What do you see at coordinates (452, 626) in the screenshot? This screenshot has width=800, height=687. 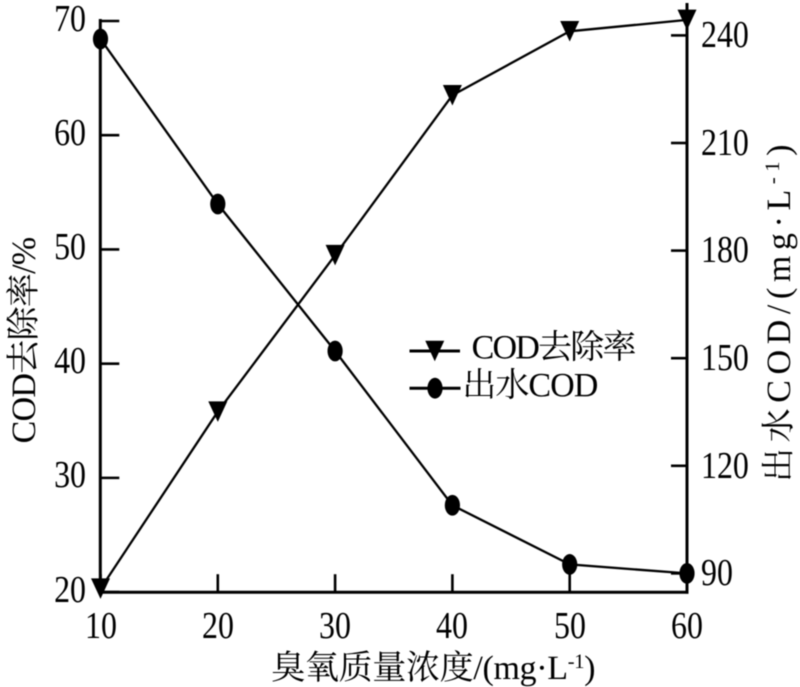 I see `x-tick-label: 40` at bounding box center [452, 626].